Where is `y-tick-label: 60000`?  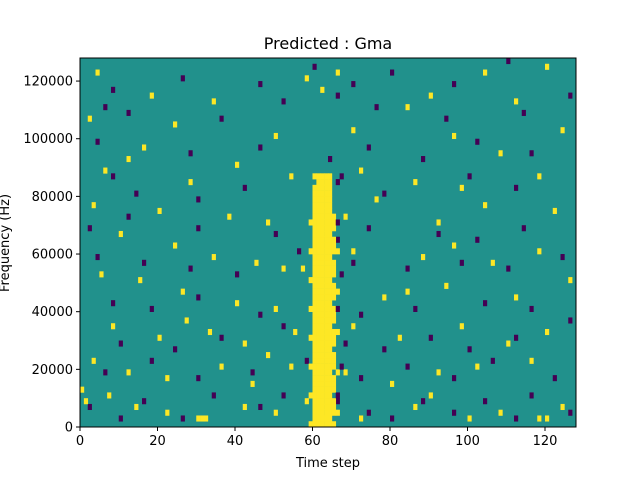
y-tick-label: 60000 is located at coordinates (52, 255).